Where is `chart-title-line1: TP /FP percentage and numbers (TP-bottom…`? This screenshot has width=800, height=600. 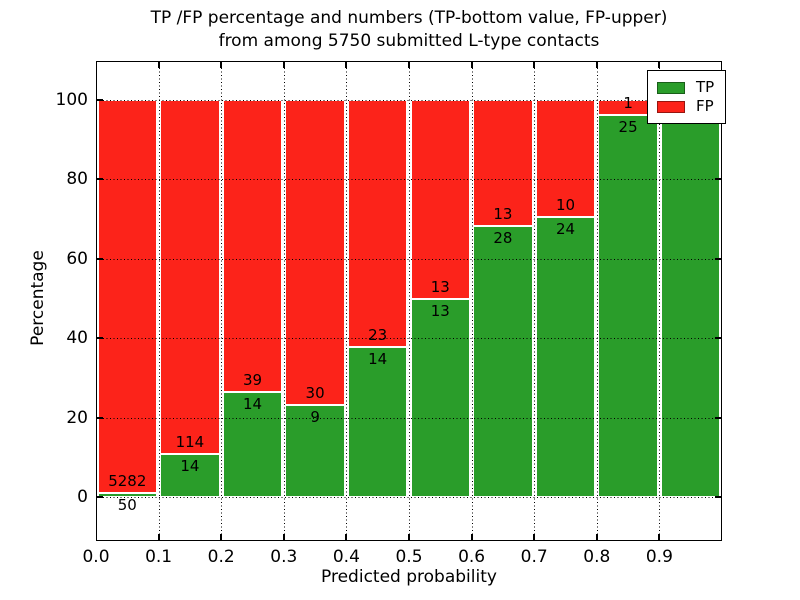
chart-title-line1: TP /FP percentage and numbers (TP-bottom… is located at coordinates (409, 18).